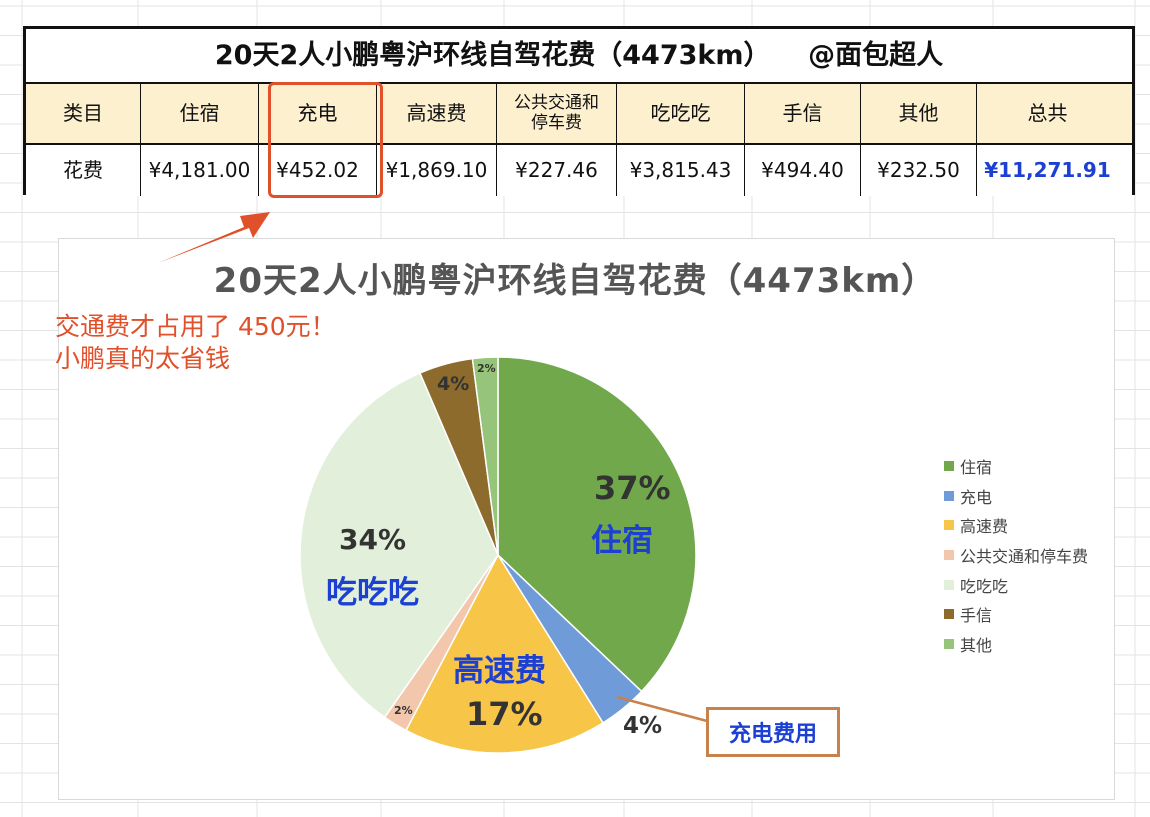 Image resolution: width=1150 pixels, height=817 pixels. Describe the element at coordinates (976, 467) in the screenshot. I see `legend-label: 住宿` at that location.